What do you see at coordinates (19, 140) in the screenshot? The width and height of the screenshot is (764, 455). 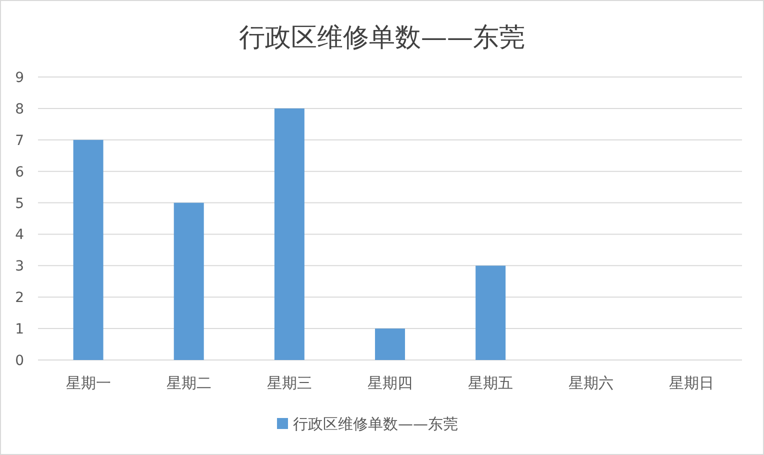 I see `y-tick-label: 7` at bounding box center [19, 140].